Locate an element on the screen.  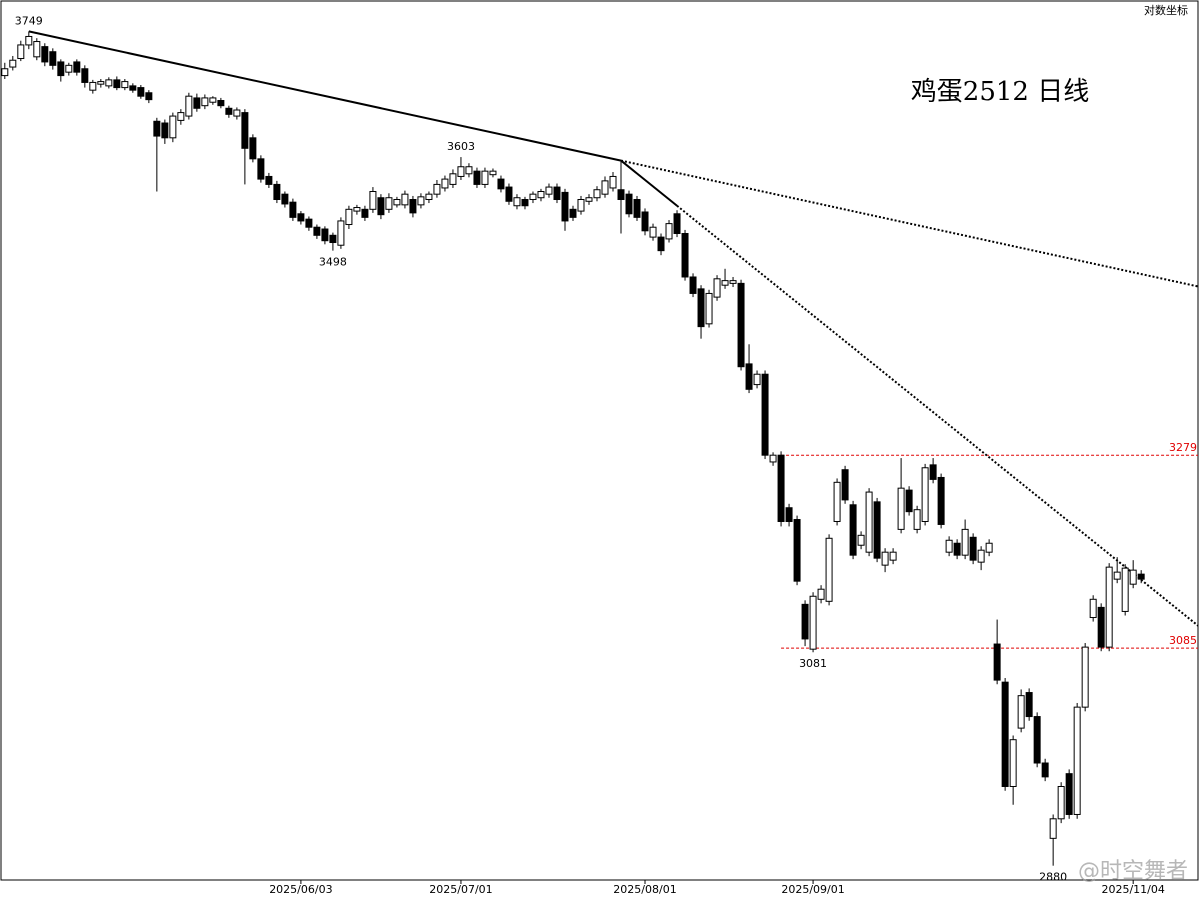
reference-label: 3085 is located at coordinates (1183, 640).